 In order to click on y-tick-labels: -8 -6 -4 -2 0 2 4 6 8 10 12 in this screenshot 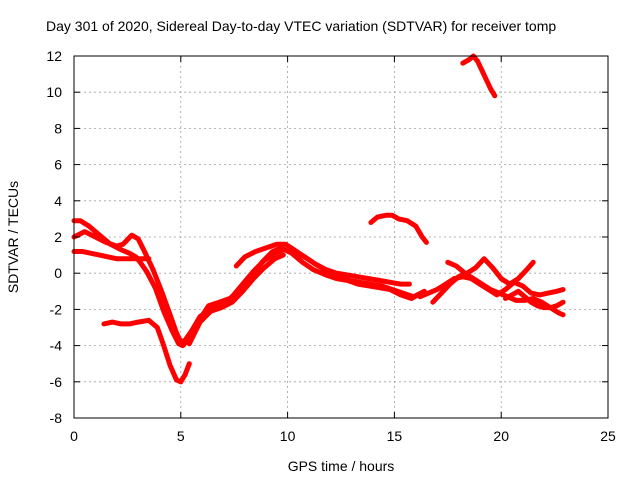, I will do `click(54, 237)`.